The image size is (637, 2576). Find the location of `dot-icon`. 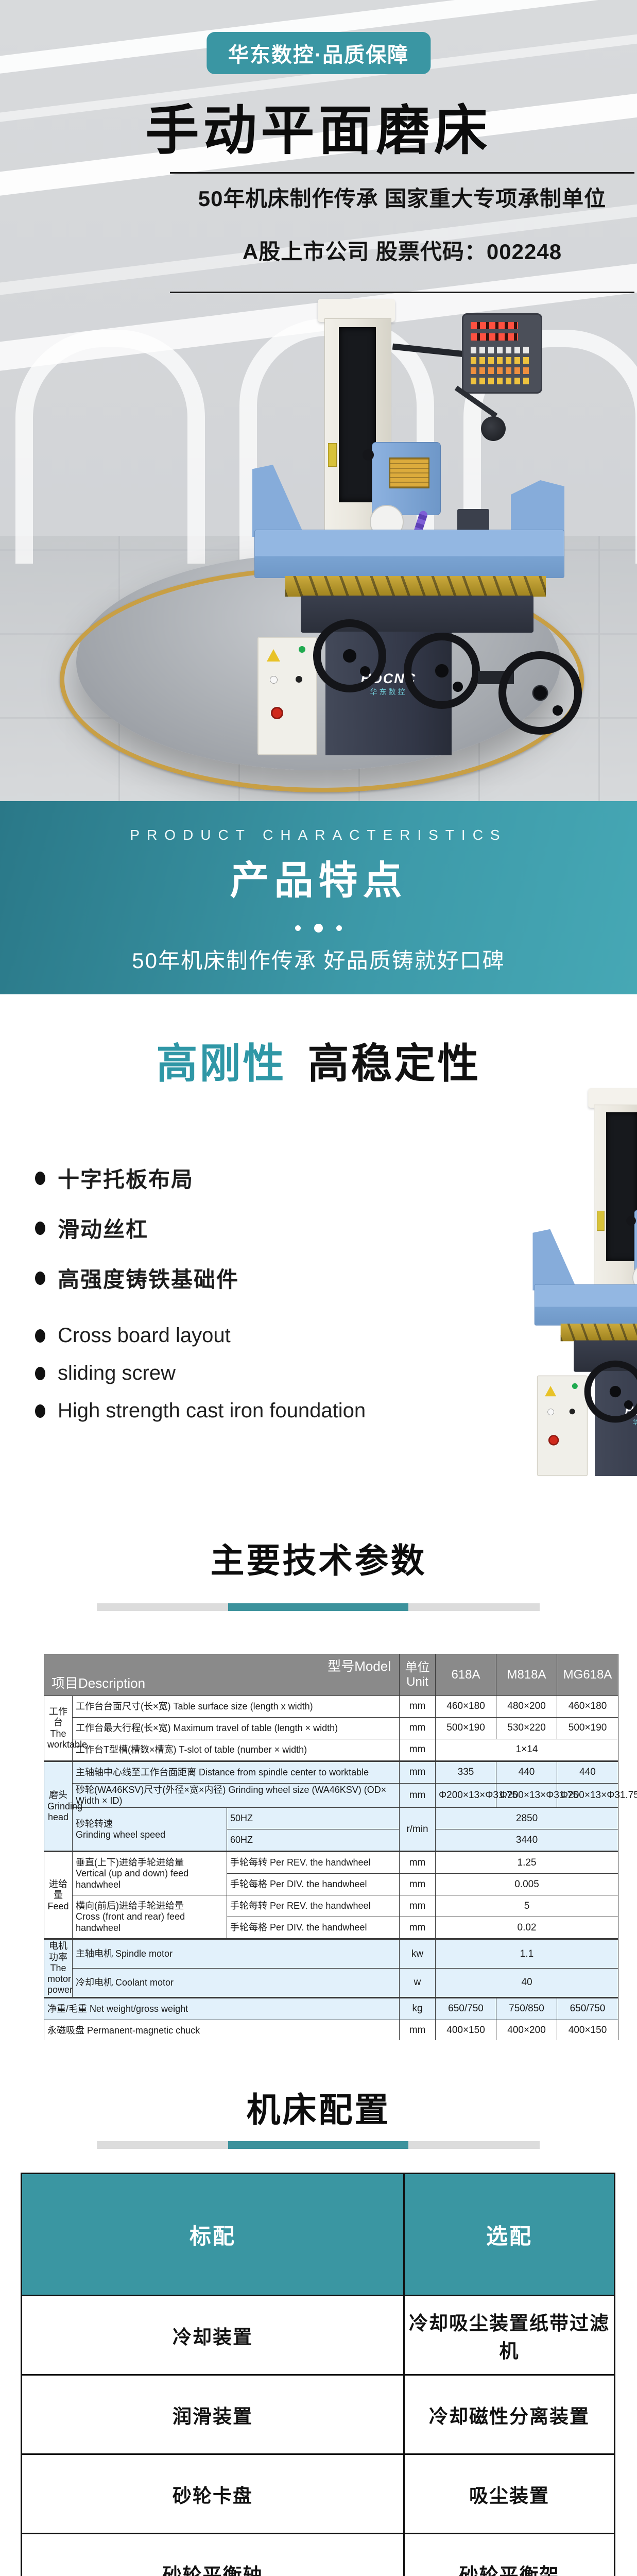

dot-icon is located at coordinates (339, 928).